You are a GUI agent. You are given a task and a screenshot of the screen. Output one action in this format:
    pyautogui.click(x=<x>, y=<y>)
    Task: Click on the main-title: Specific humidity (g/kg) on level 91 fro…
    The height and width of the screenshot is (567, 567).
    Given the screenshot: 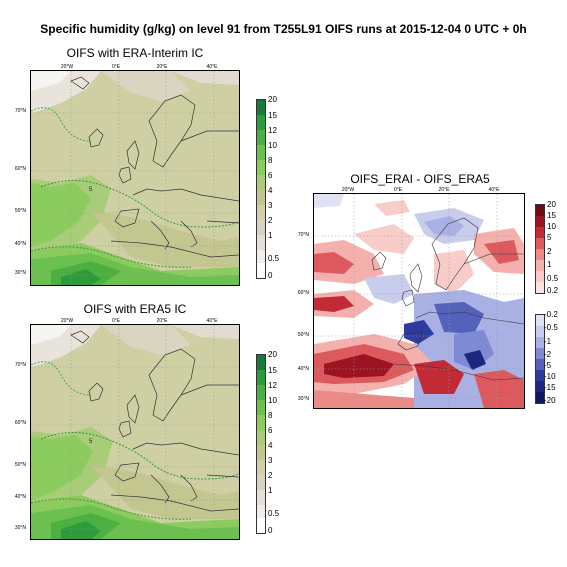 What is the action you would take?
    pyautogui.click(x=283, y=29)
    